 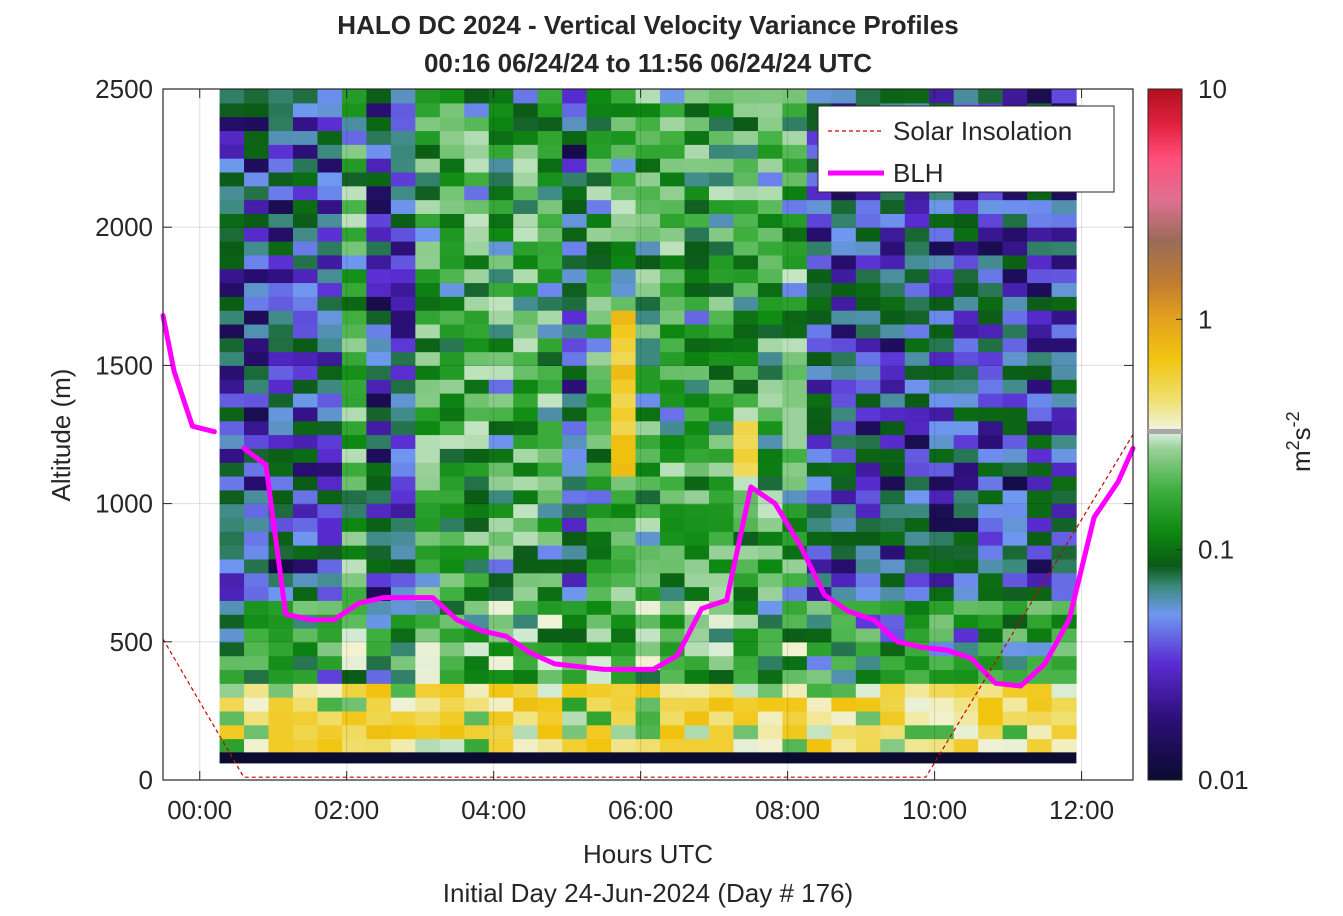 What do you see at coordinates (1299, 441) in the screenshot?
I see `colorbar-label: m2s-2` at bounding box center [1299, 441].